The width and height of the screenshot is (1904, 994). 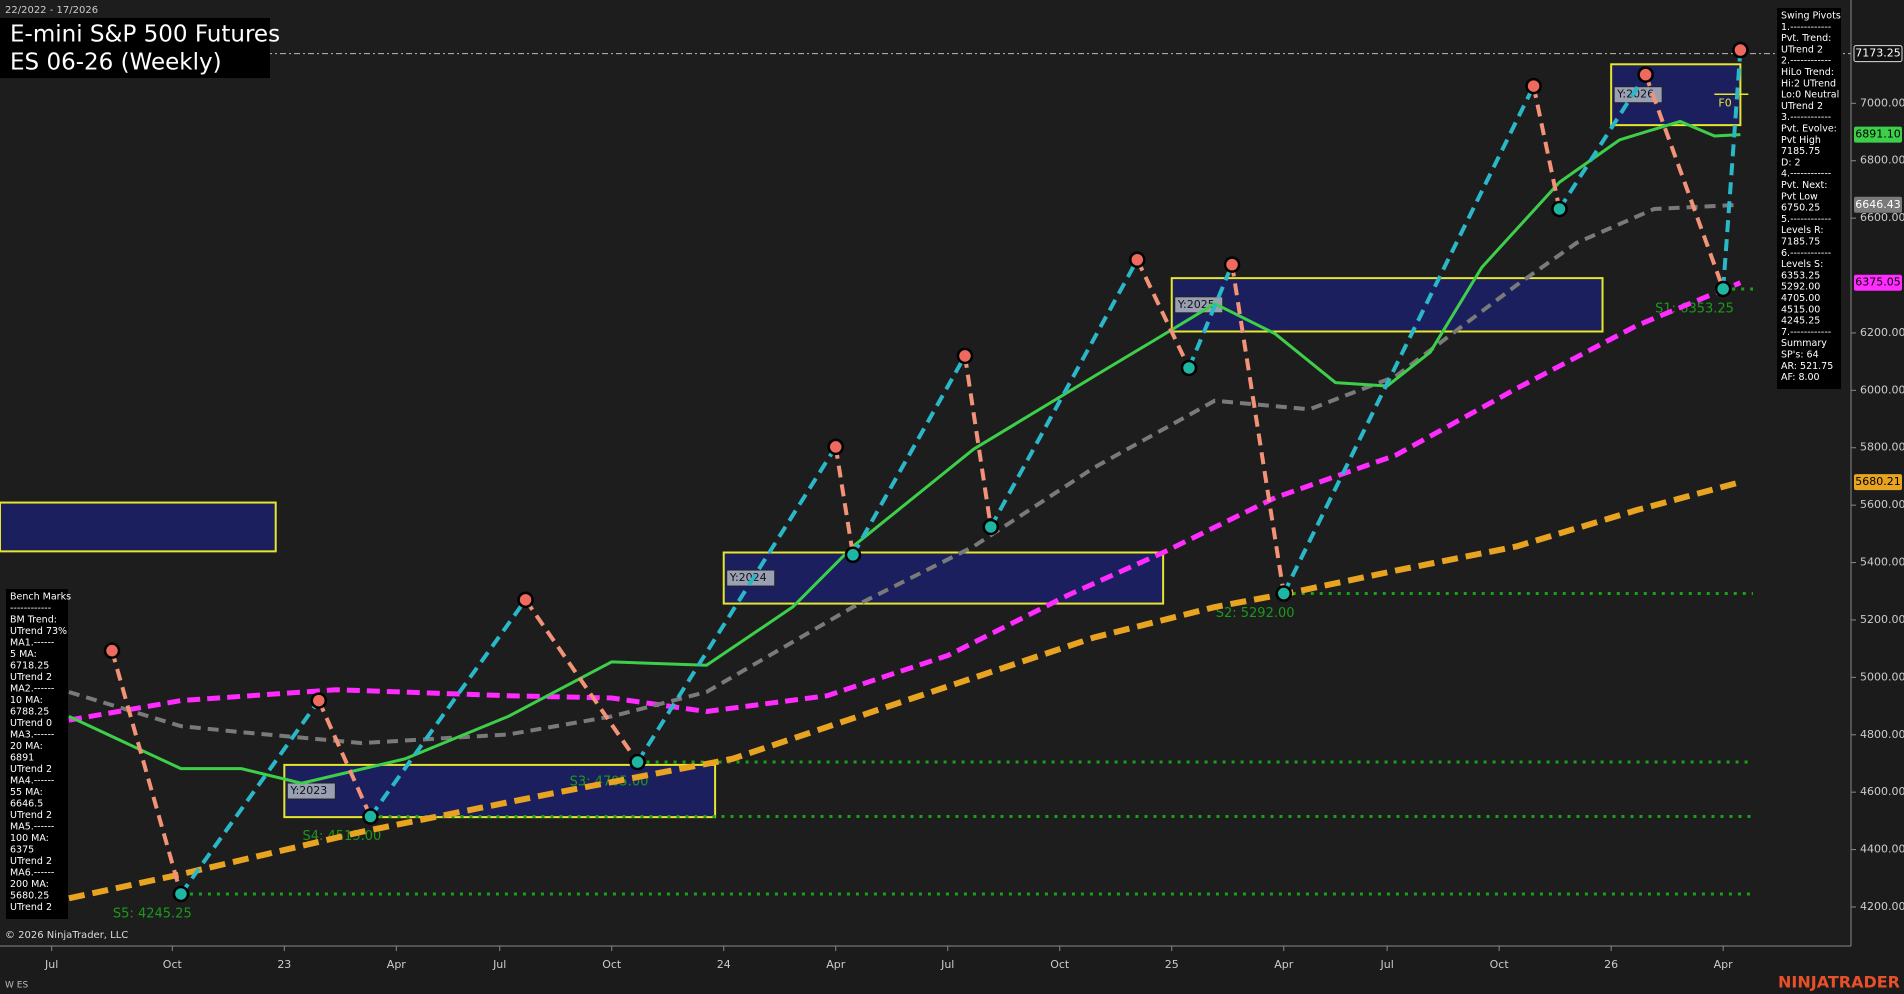 What do you see at coordinates (1694, 308) in the screenshot?
I see `support-label: S1: 6353.25` at bounding box center [1694, 308].